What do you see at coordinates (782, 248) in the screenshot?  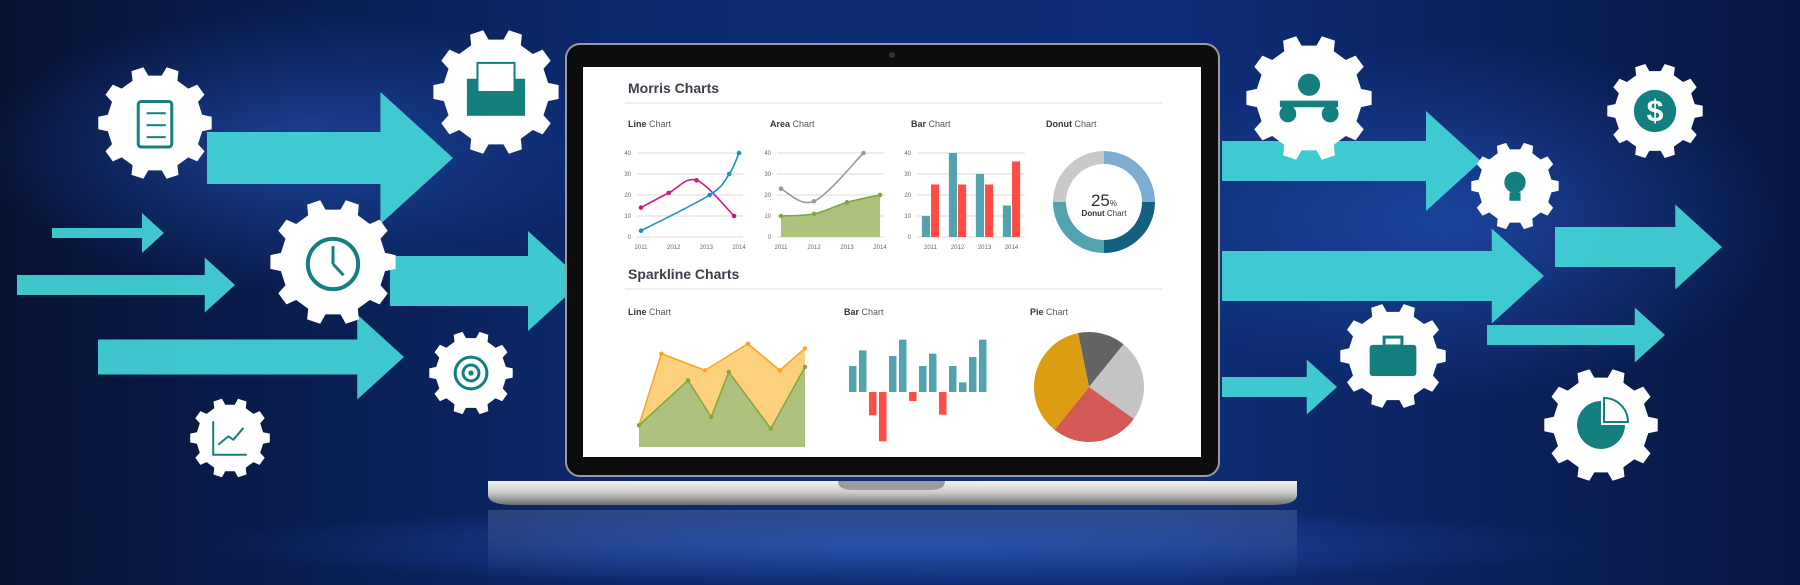 I see `x-tick-label: 2011` at bounding box center [782, 248].